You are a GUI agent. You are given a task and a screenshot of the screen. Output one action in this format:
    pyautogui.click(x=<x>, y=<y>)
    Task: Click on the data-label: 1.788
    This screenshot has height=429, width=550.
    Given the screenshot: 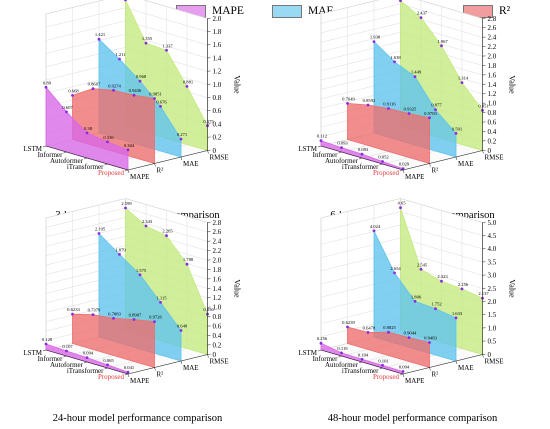 What is the action you would take?
    pyautogui.click(x=188, y=259)
    